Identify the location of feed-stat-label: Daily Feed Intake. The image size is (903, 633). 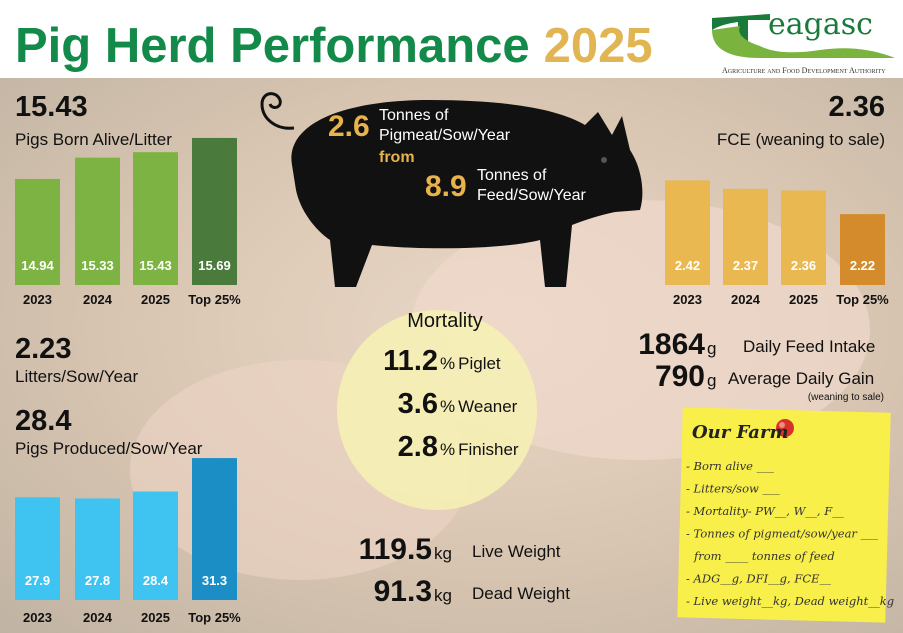
(809, 346).